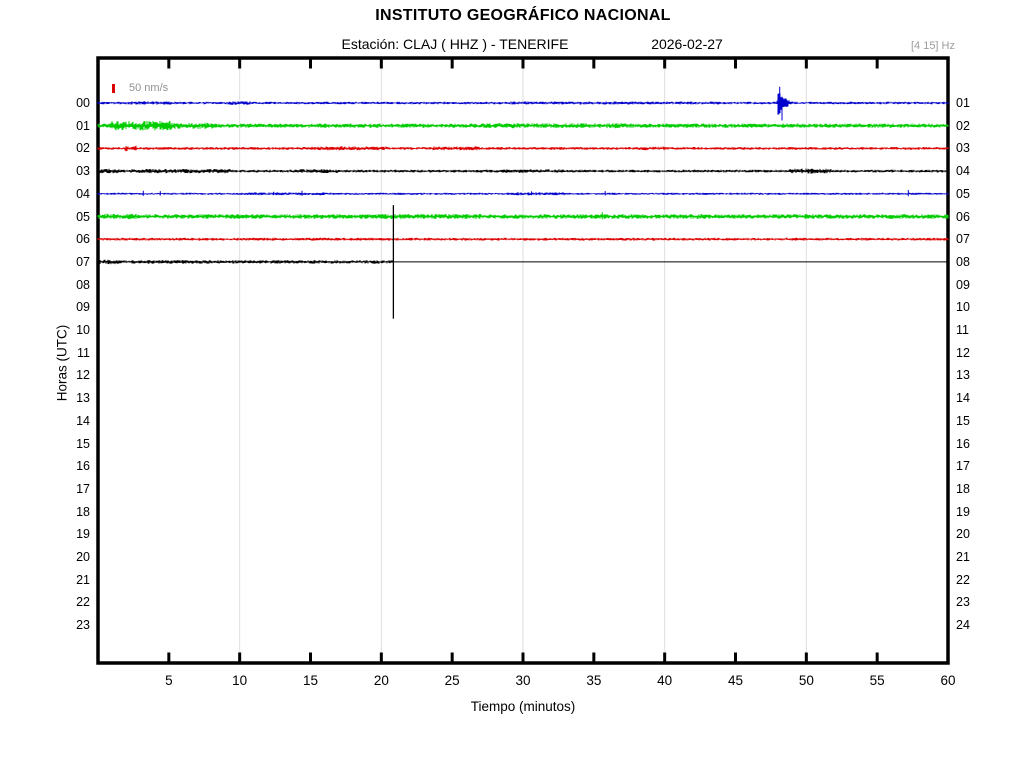 The image size is (1024, 768). I want to click on left-hour-label-12: 12, so click(83, 375).